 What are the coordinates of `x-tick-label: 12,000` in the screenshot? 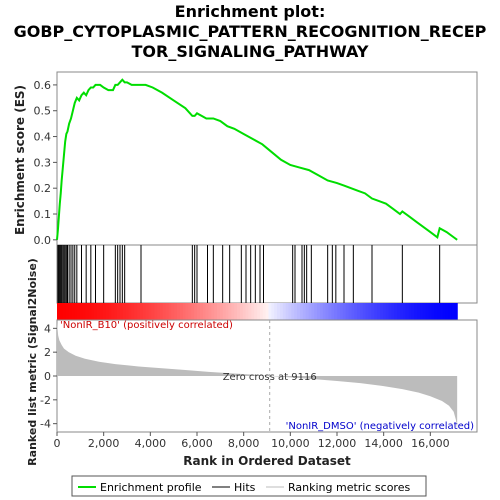 It's located at (337, 443).